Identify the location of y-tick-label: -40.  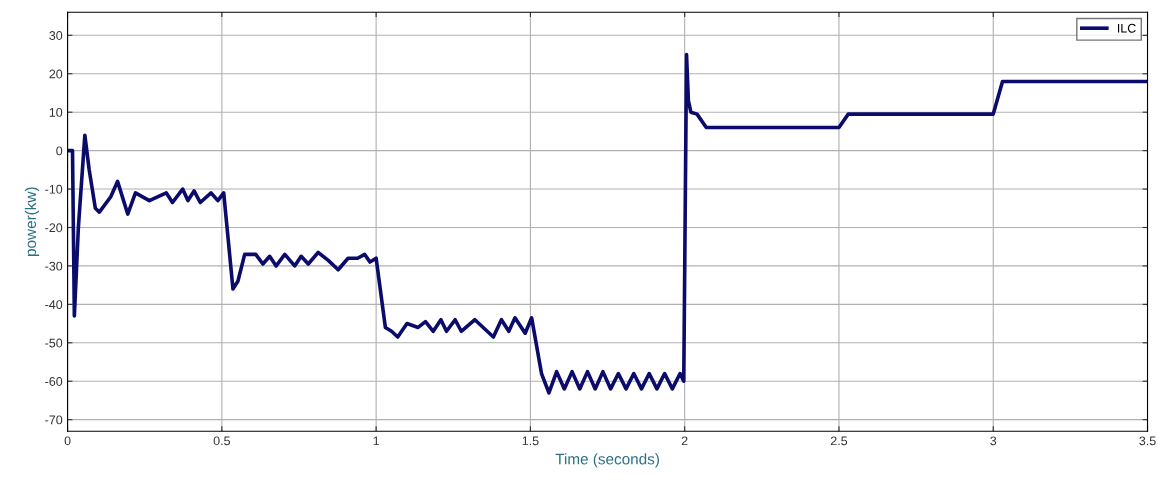
(54, 305).